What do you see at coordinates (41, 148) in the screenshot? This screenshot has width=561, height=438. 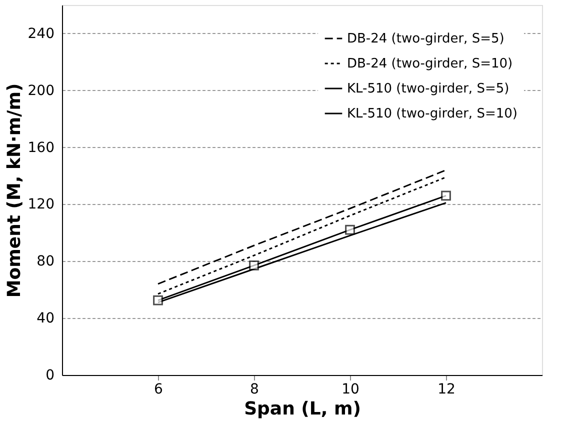 I see `y-tick-label: 160` at bounding box center [41, 148].